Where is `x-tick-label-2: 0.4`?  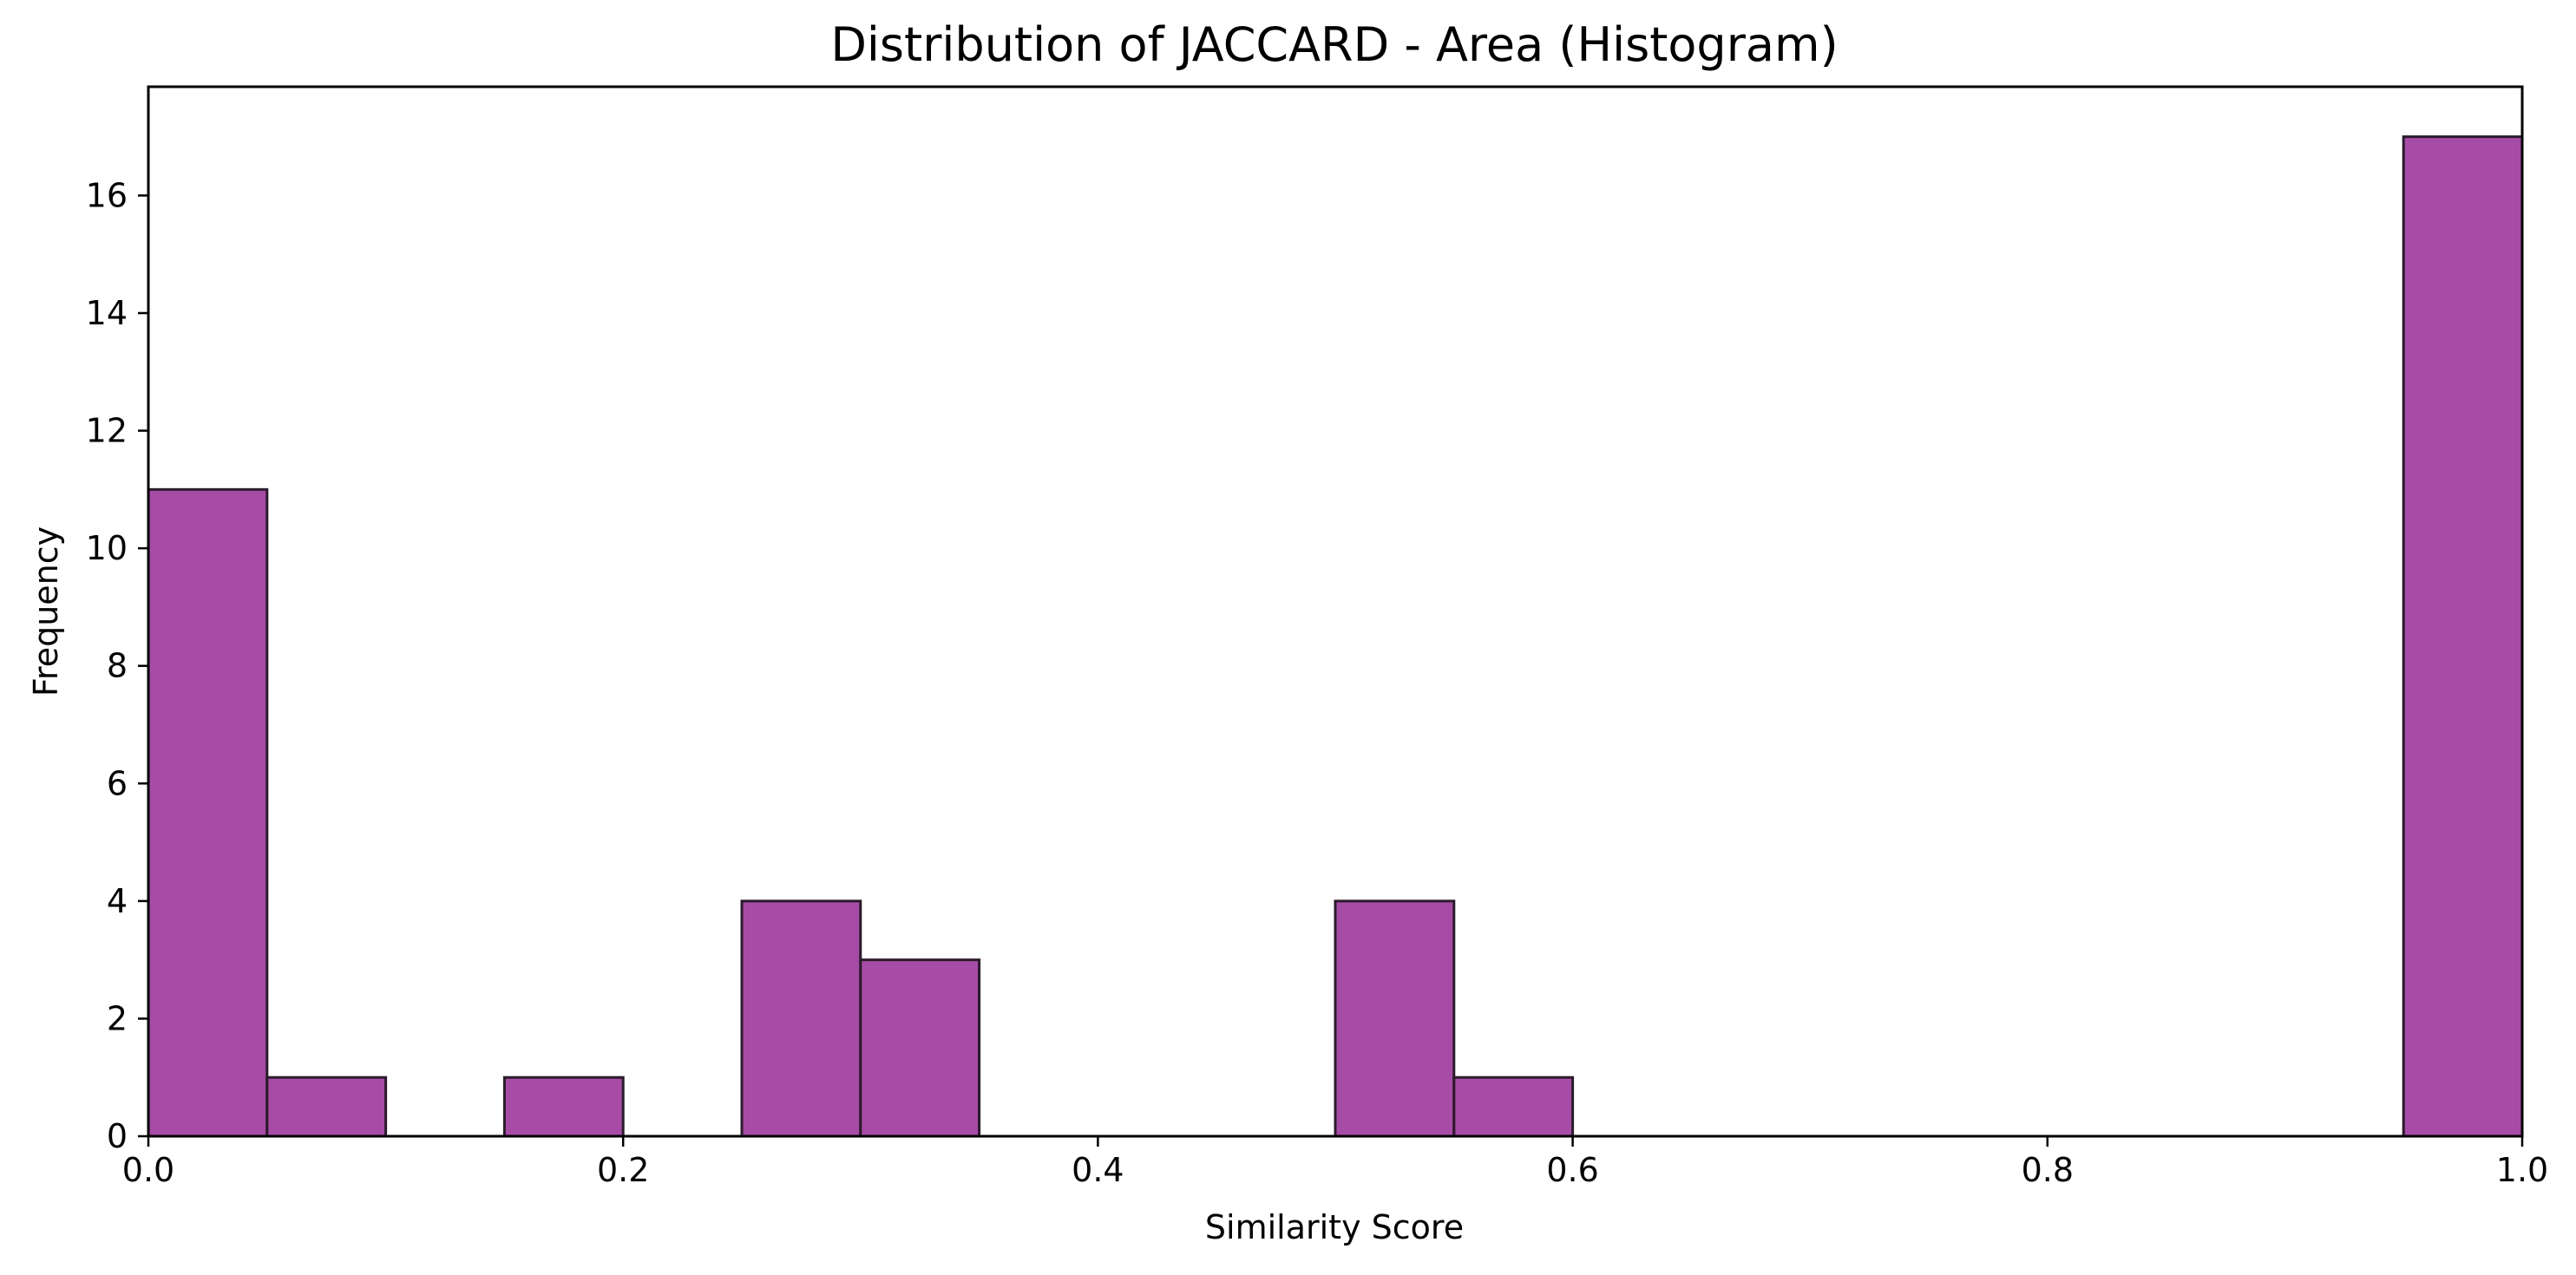
x-tick-label-2: 0.4 is located at coordinates (1098, 1170).